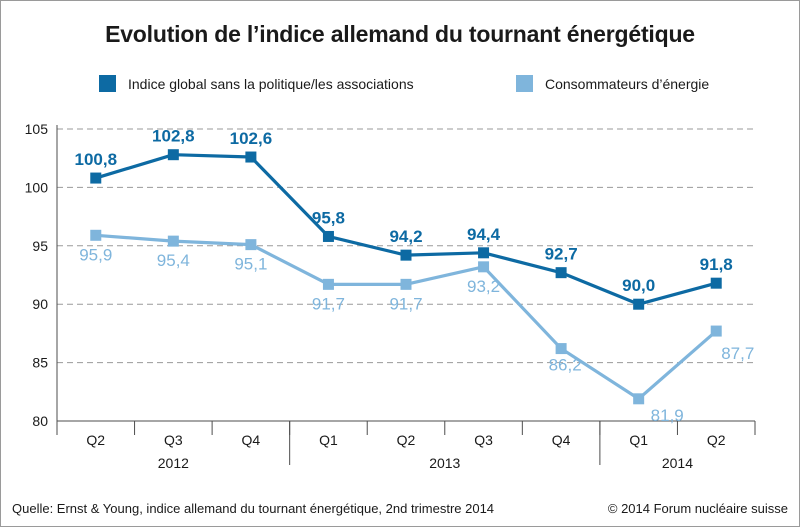 The width and height of the screenshot is (800, 527). I want to click on data-label-consumers: 81,9, so click(667, 415).